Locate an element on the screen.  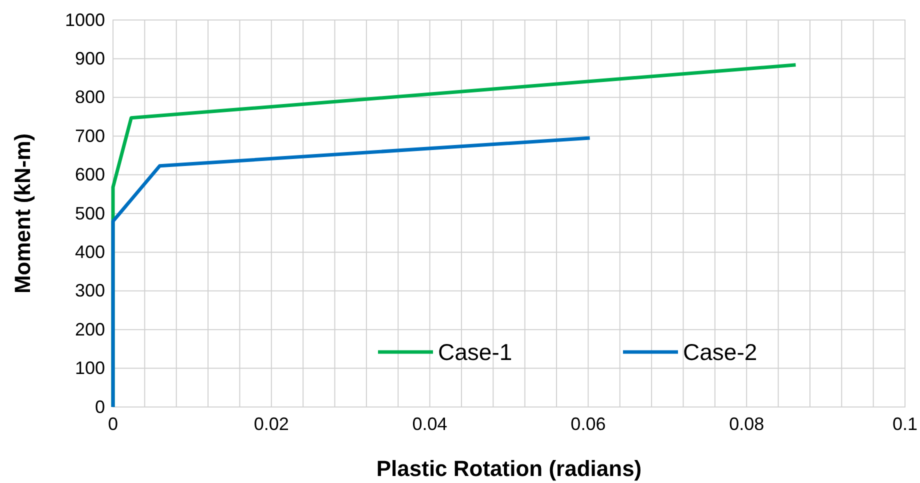
x-tick-label: 0.1 is located at coordinates (905, 424).